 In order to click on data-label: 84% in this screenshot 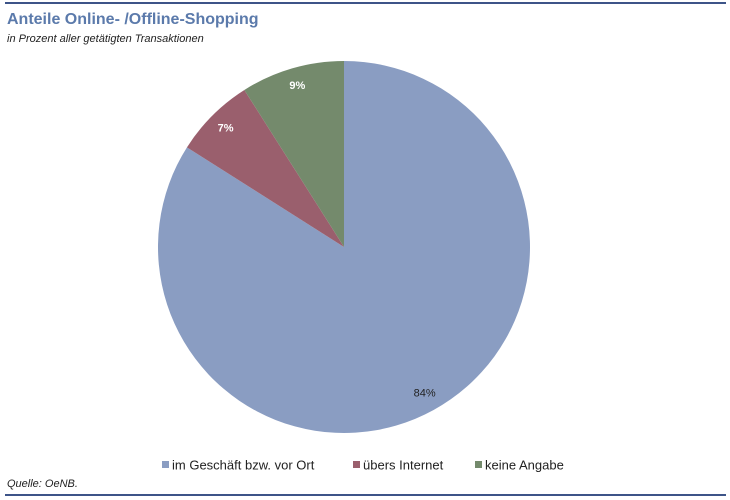, I will do `click(425, 394)`.